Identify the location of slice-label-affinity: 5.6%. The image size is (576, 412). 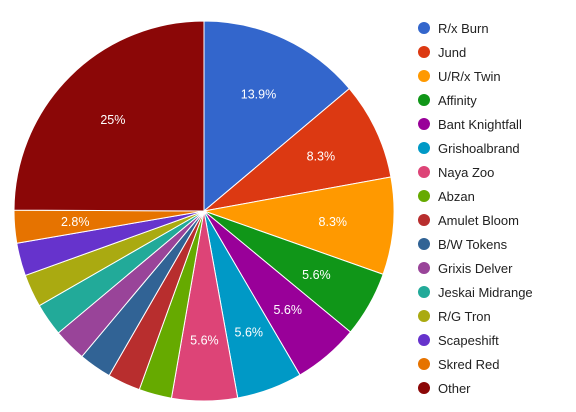
(316, 275).